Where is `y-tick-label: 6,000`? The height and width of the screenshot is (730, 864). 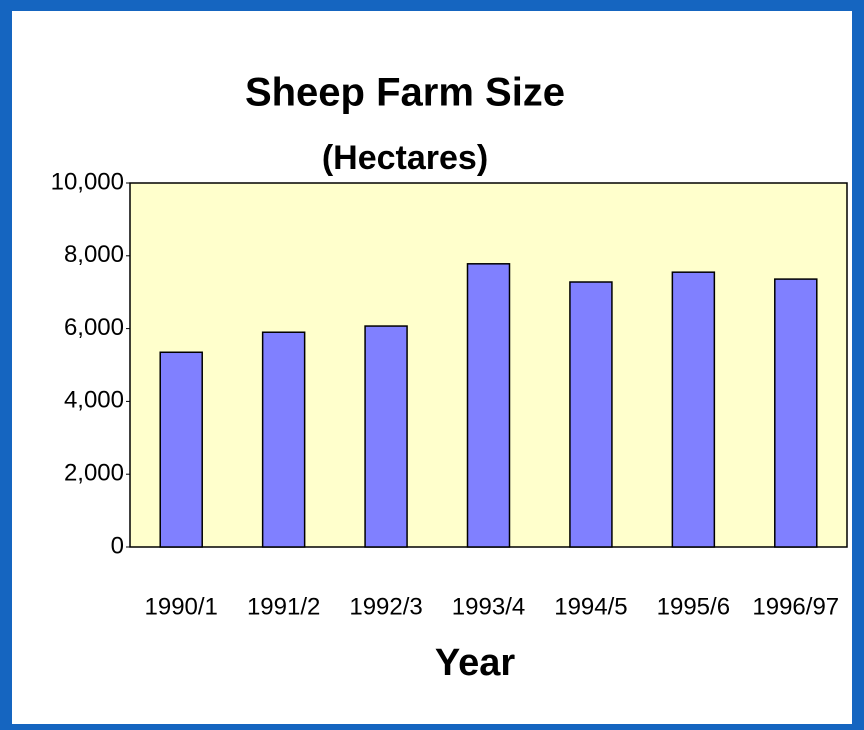
y-tick-label: 6,000 is located at coordinates (94, 327).